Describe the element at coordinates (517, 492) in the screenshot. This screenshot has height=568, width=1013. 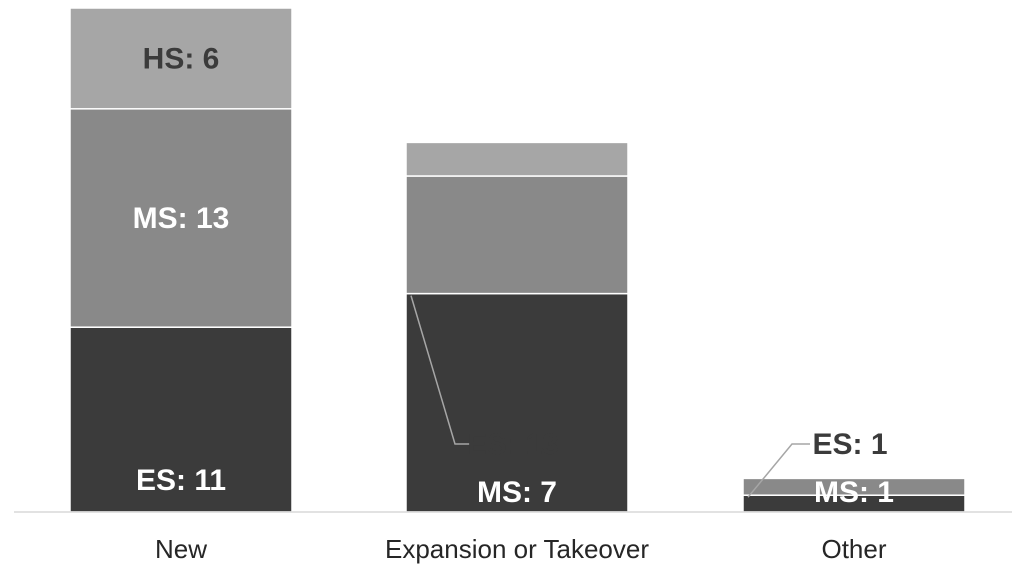
I see `data-label-ms-1: MS: 7` at that location.